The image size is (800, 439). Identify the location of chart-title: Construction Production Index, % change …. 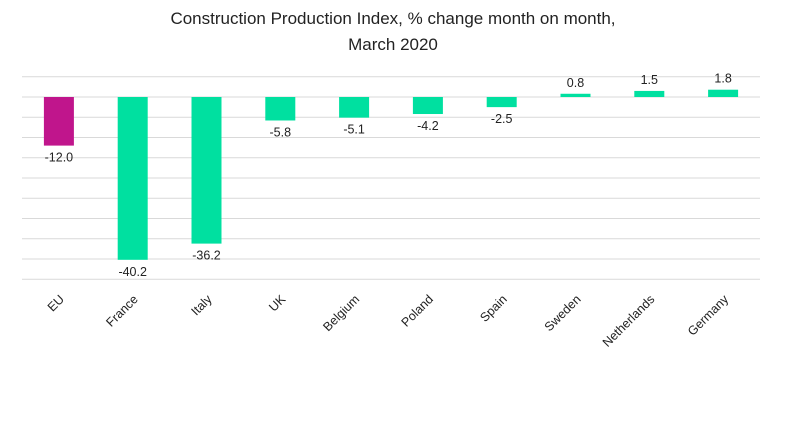
(393, 32).